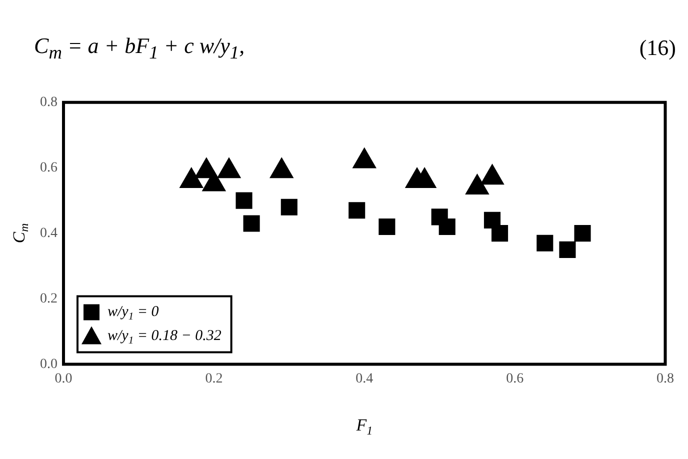  Describe the element at coordinates (49, 364) in the screenshot. I see `y-tick-label: 0.0` at that location.